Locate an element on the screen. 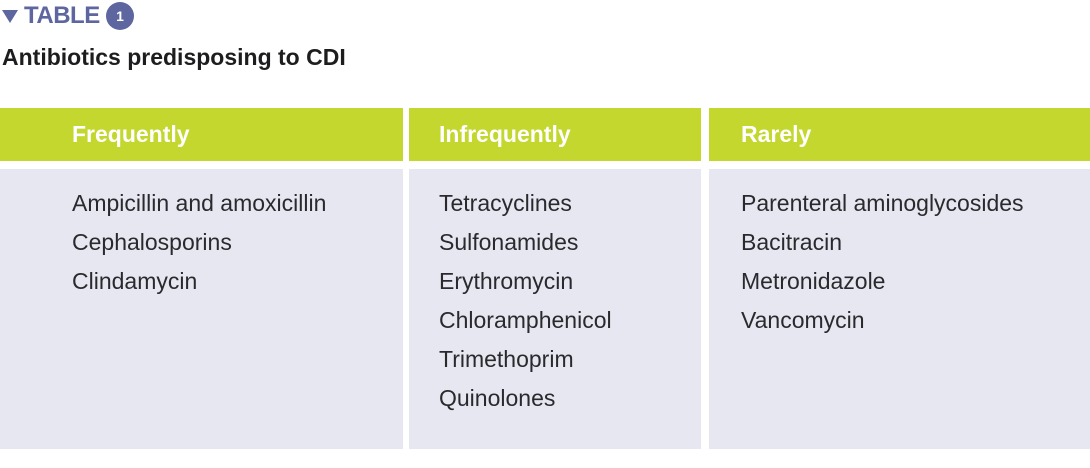  list-item: Vancomycin is located at coordinates (803, 320).